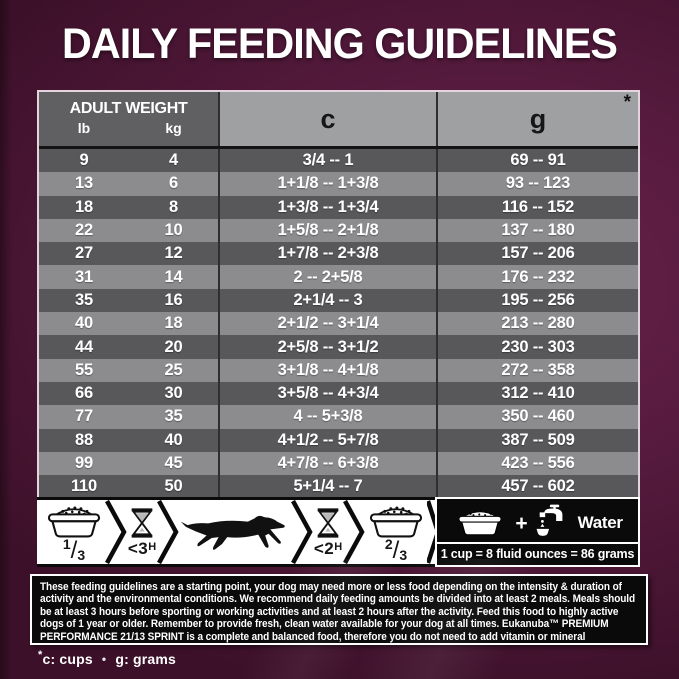 Image resolution: width=679 pixels, height=679 pixels. Describe the element at coordinates (327, 347) in the screenshot. I see `cups-range-value: 2+5/8 -- 3+1/2` at that location.